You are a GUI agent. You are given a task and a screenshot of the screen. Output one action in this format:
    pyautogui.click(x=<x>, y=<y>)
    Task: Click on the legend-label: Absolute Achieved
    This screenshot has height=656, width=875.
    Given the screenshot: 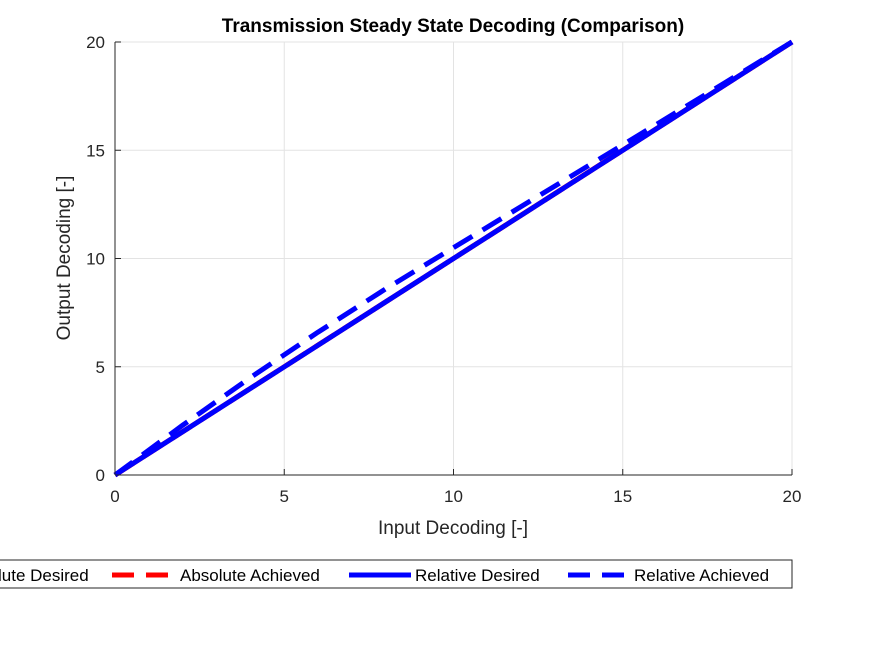 What is the action you would take?
    pyautogui.click(x=250, y=575)
    